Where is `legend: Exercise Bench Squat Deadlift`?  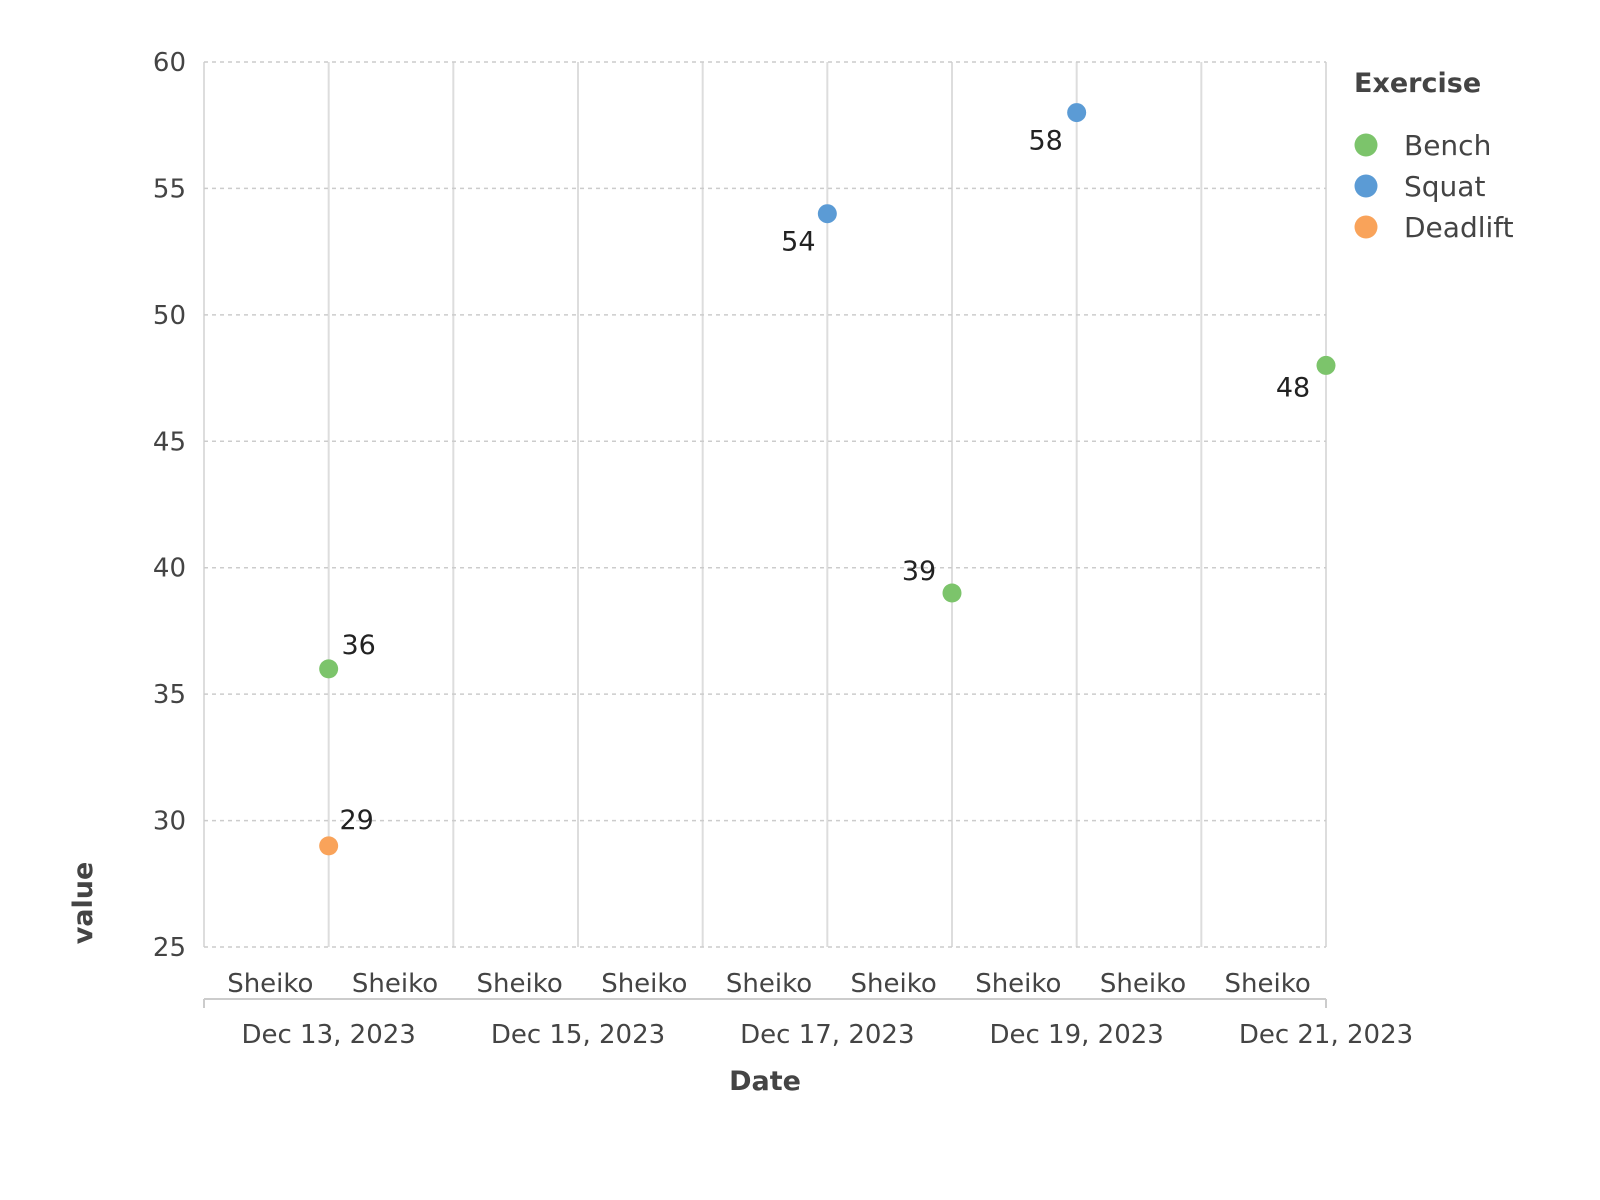
legend: Exercise Bench Squat Deadlift is located at coordinates (1434, 156).